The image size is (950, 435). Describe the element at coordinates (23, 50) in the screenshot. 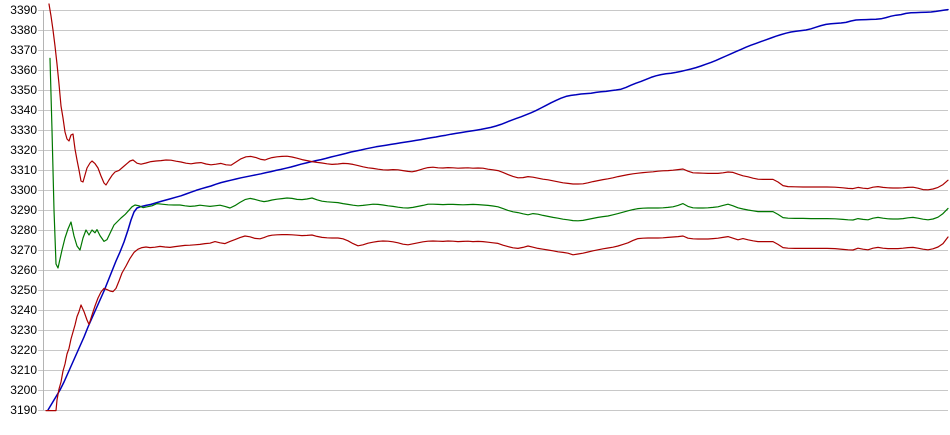

I see `y-axis-tick-label: 3370` at that location.